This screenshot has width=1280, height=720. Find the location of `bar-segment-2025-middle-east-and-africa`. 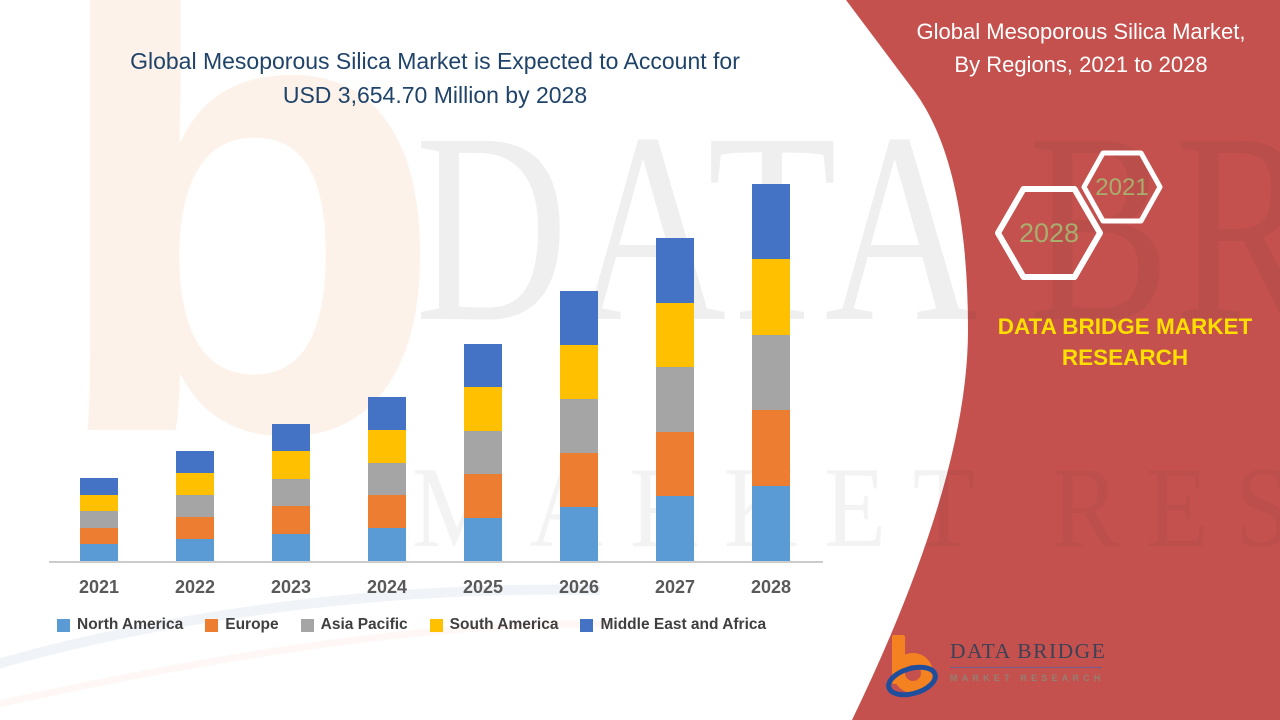

bar-segment-2025-middle-east-and-africa is located at coordinates (483, 366).